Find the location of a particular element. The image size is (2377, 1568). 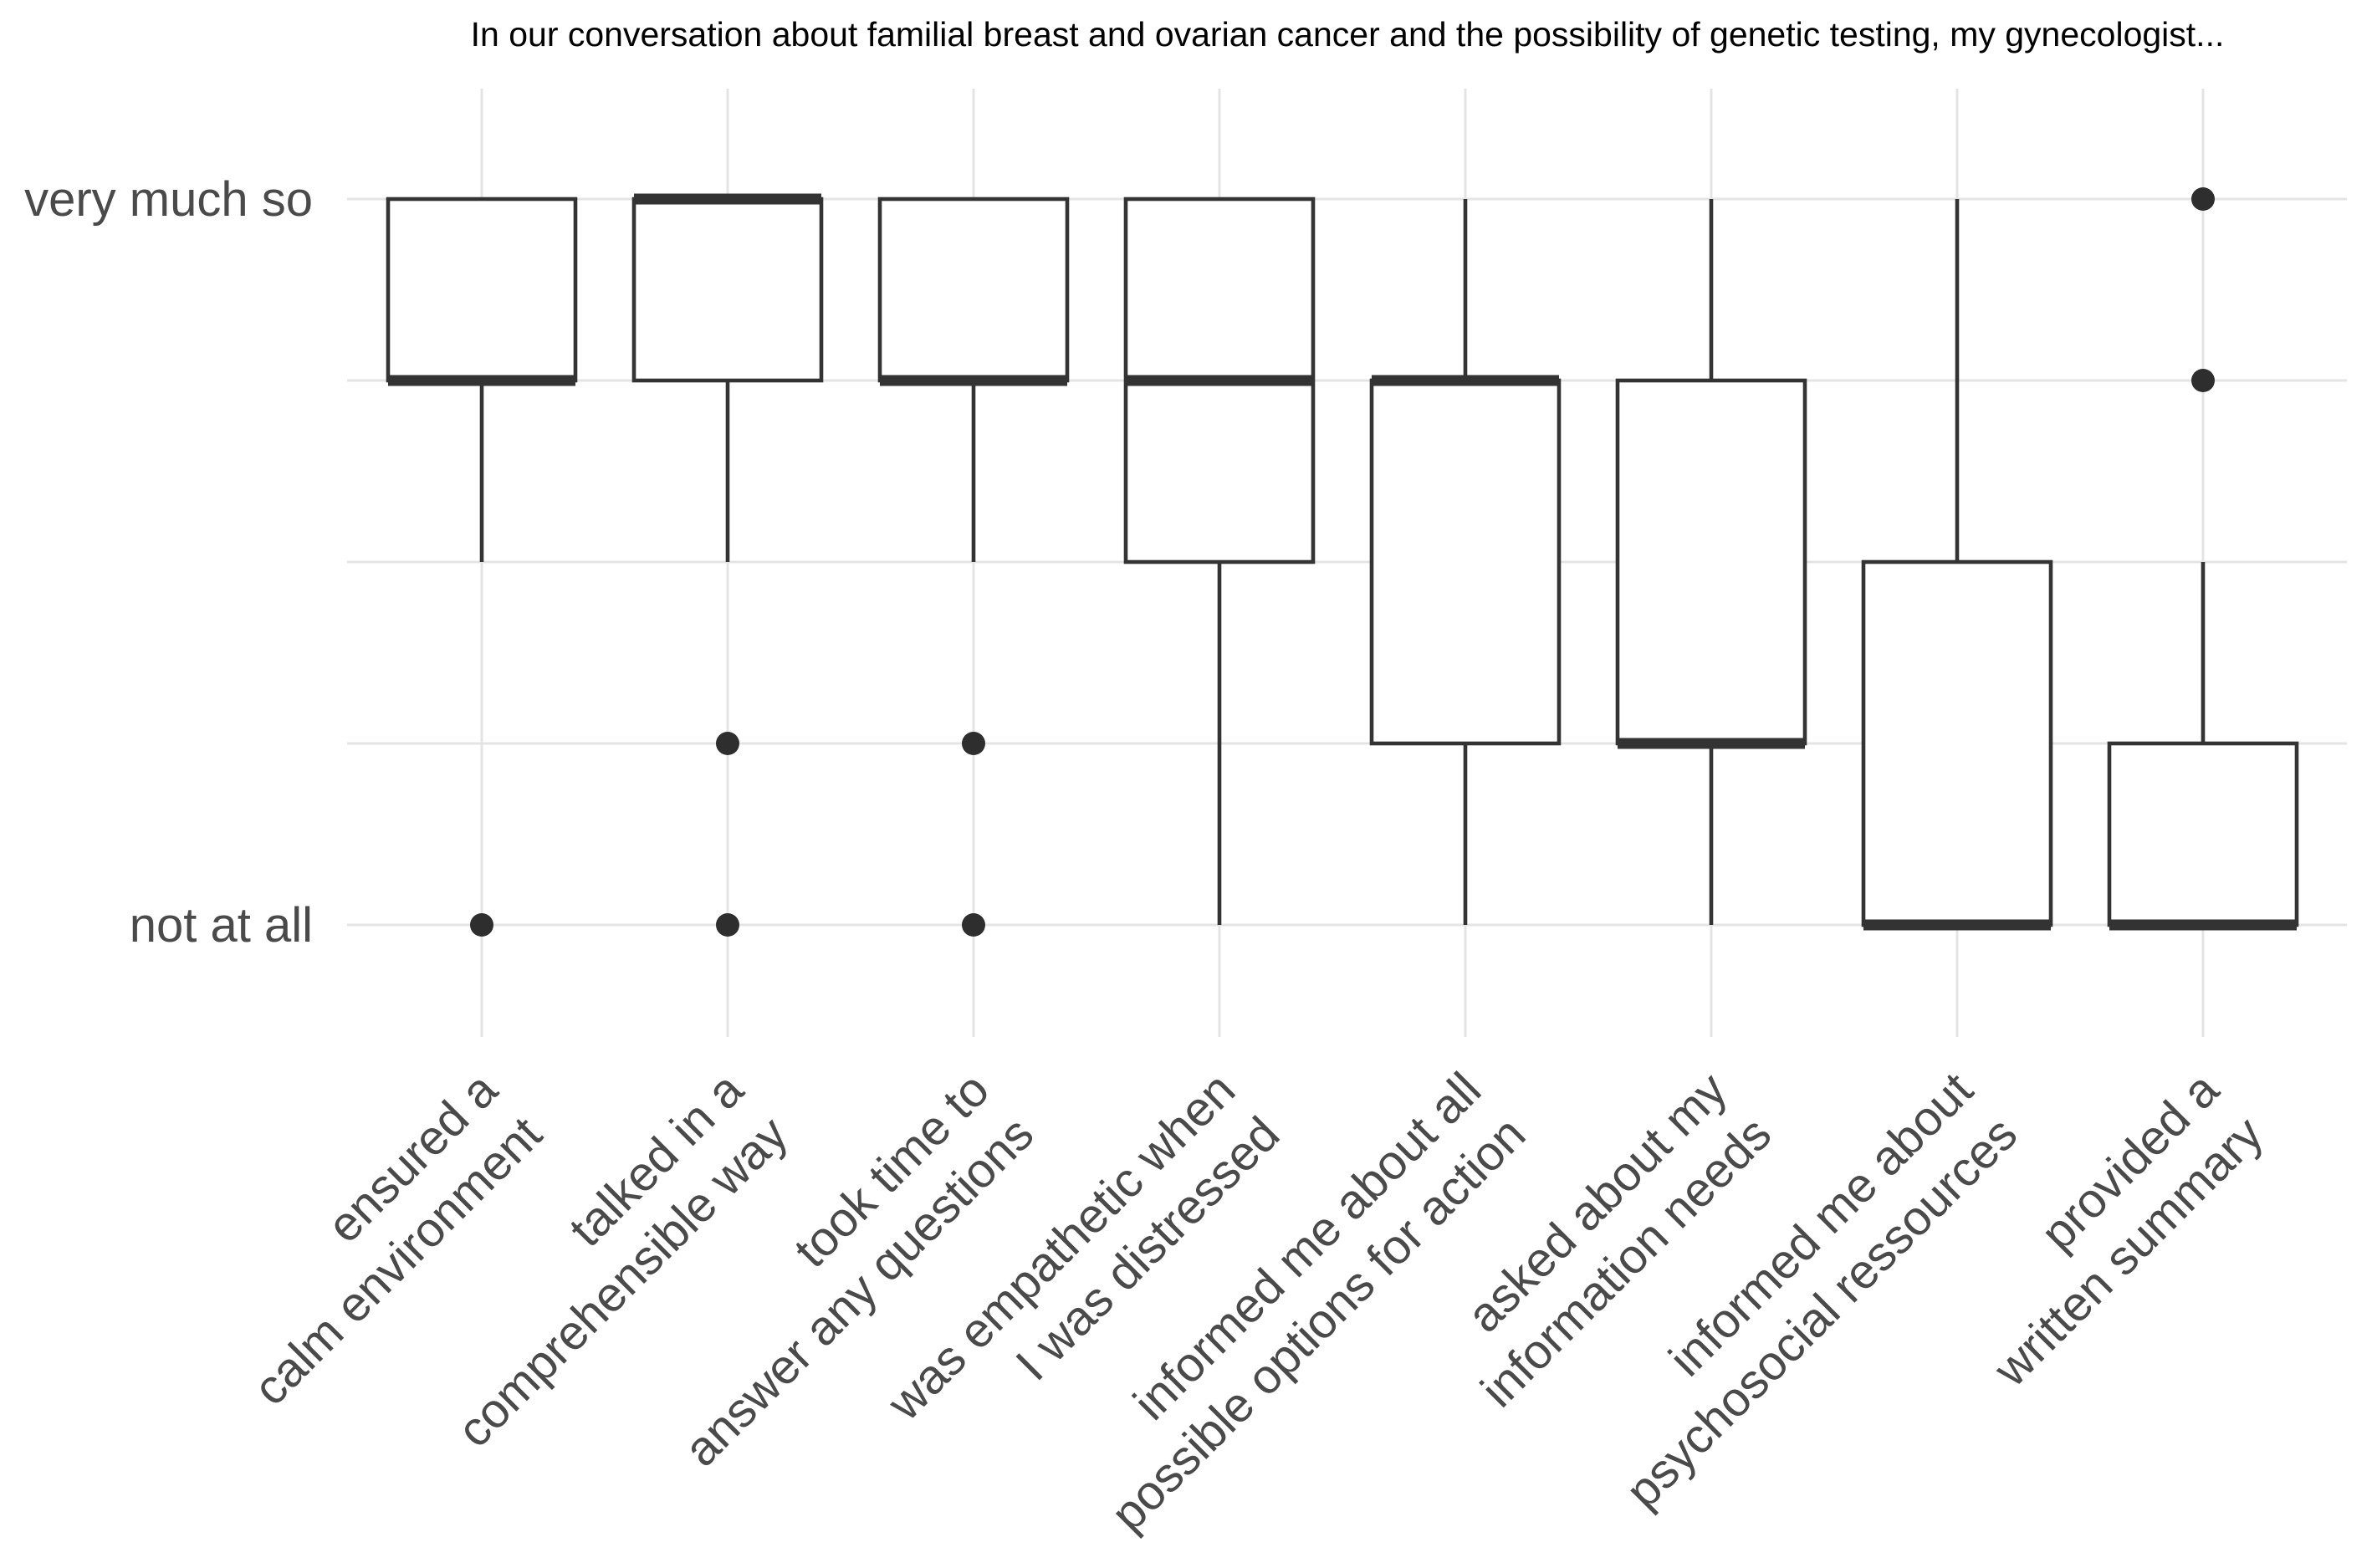

y-tick-label: very much so is located at coordinates (168, 199).